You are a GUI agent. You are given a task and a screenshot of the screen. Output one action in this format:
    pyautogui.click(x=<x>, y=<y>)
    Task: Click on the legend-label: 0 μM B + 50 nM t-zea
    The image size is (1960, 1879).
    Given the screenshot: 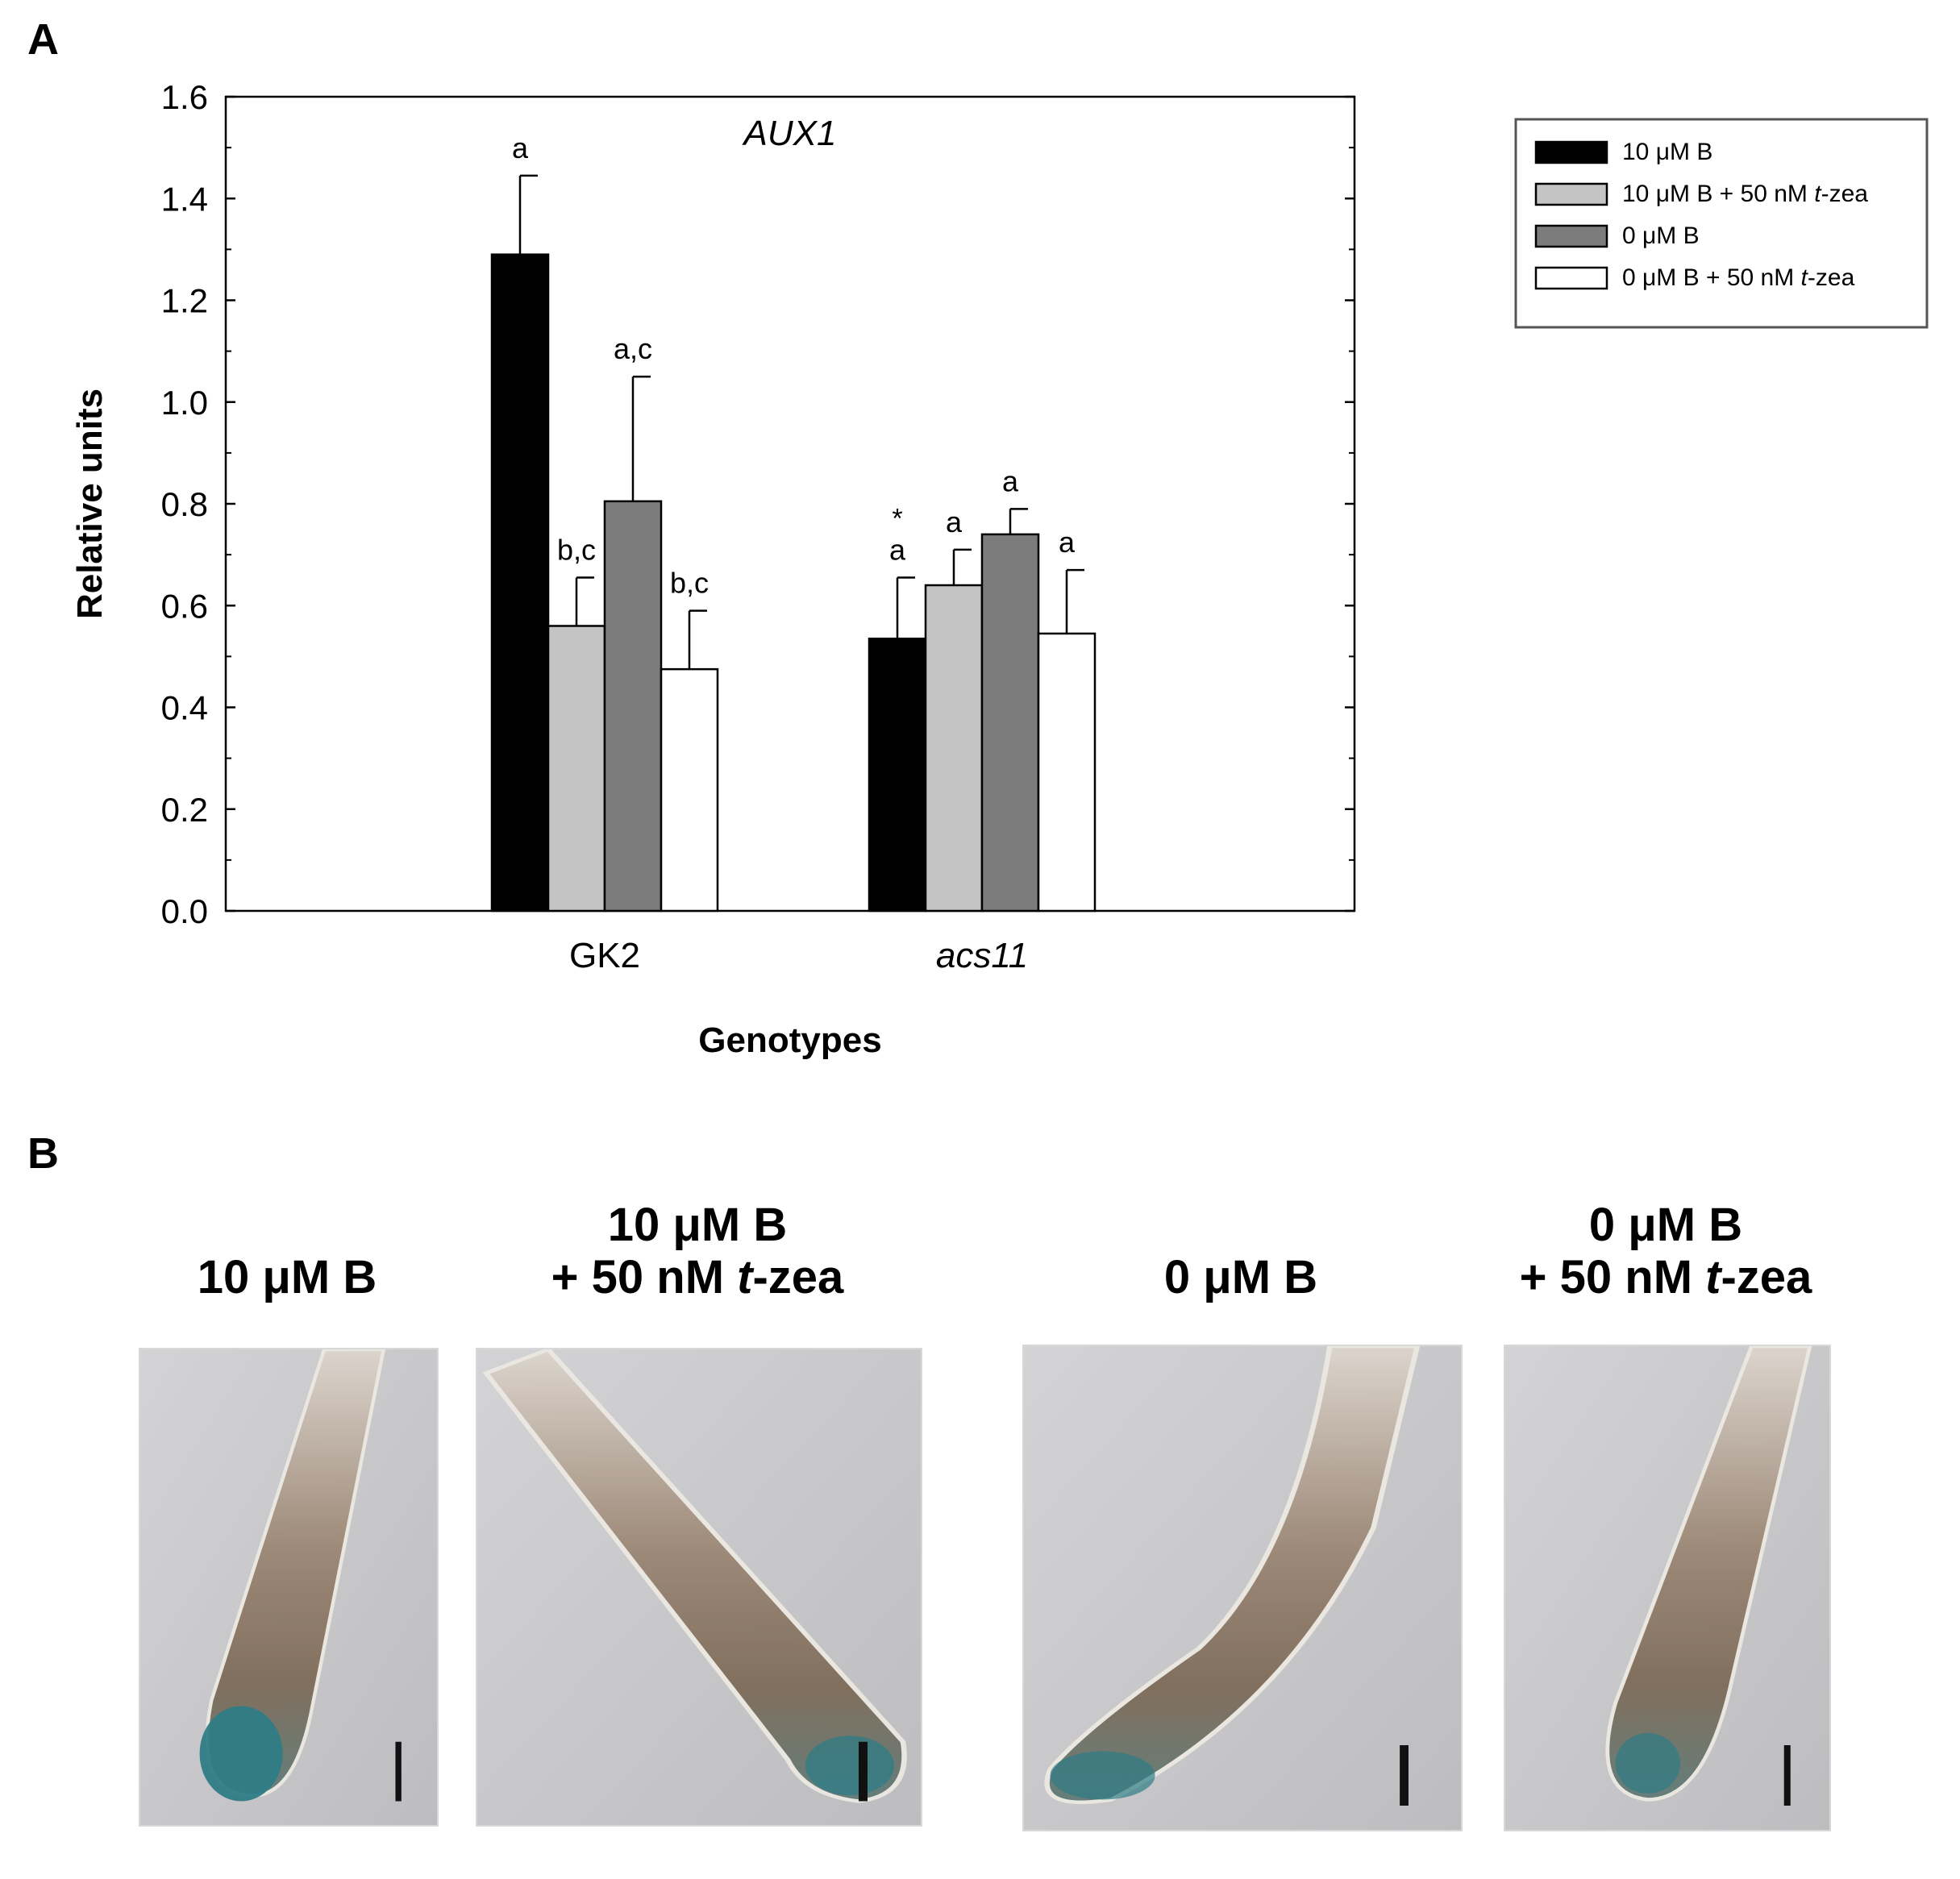 What is the action you would take?
    pyautogui.click(x=1738, y=277)
    